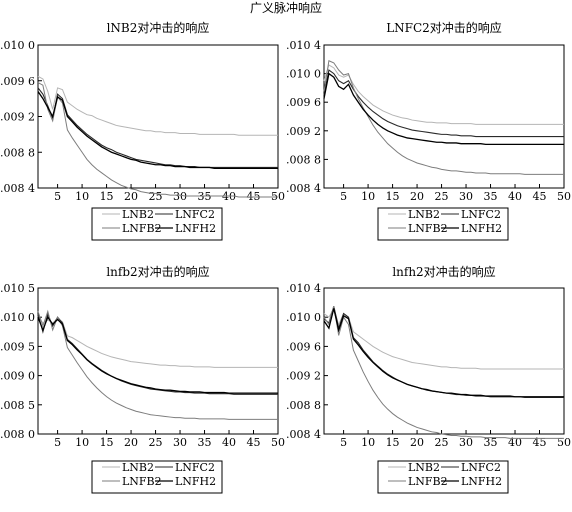 Image resolution: width=572 pixels, height=512 pixels. I want to click on y-tick-label: .009 0, so click(17, 376).